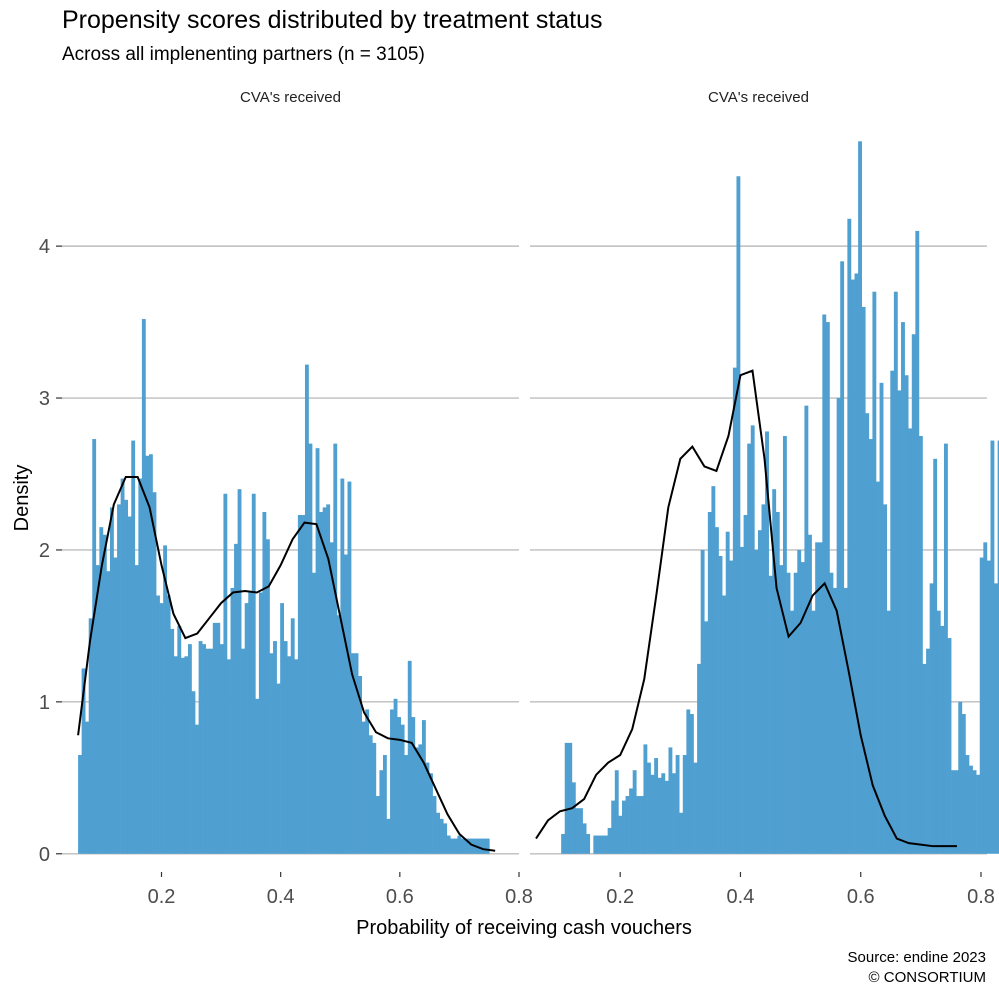  What do you see at coordinates (44, 247) in the screenshot?
I see `y-tick-label: 4` at bounding box center [44, 247].